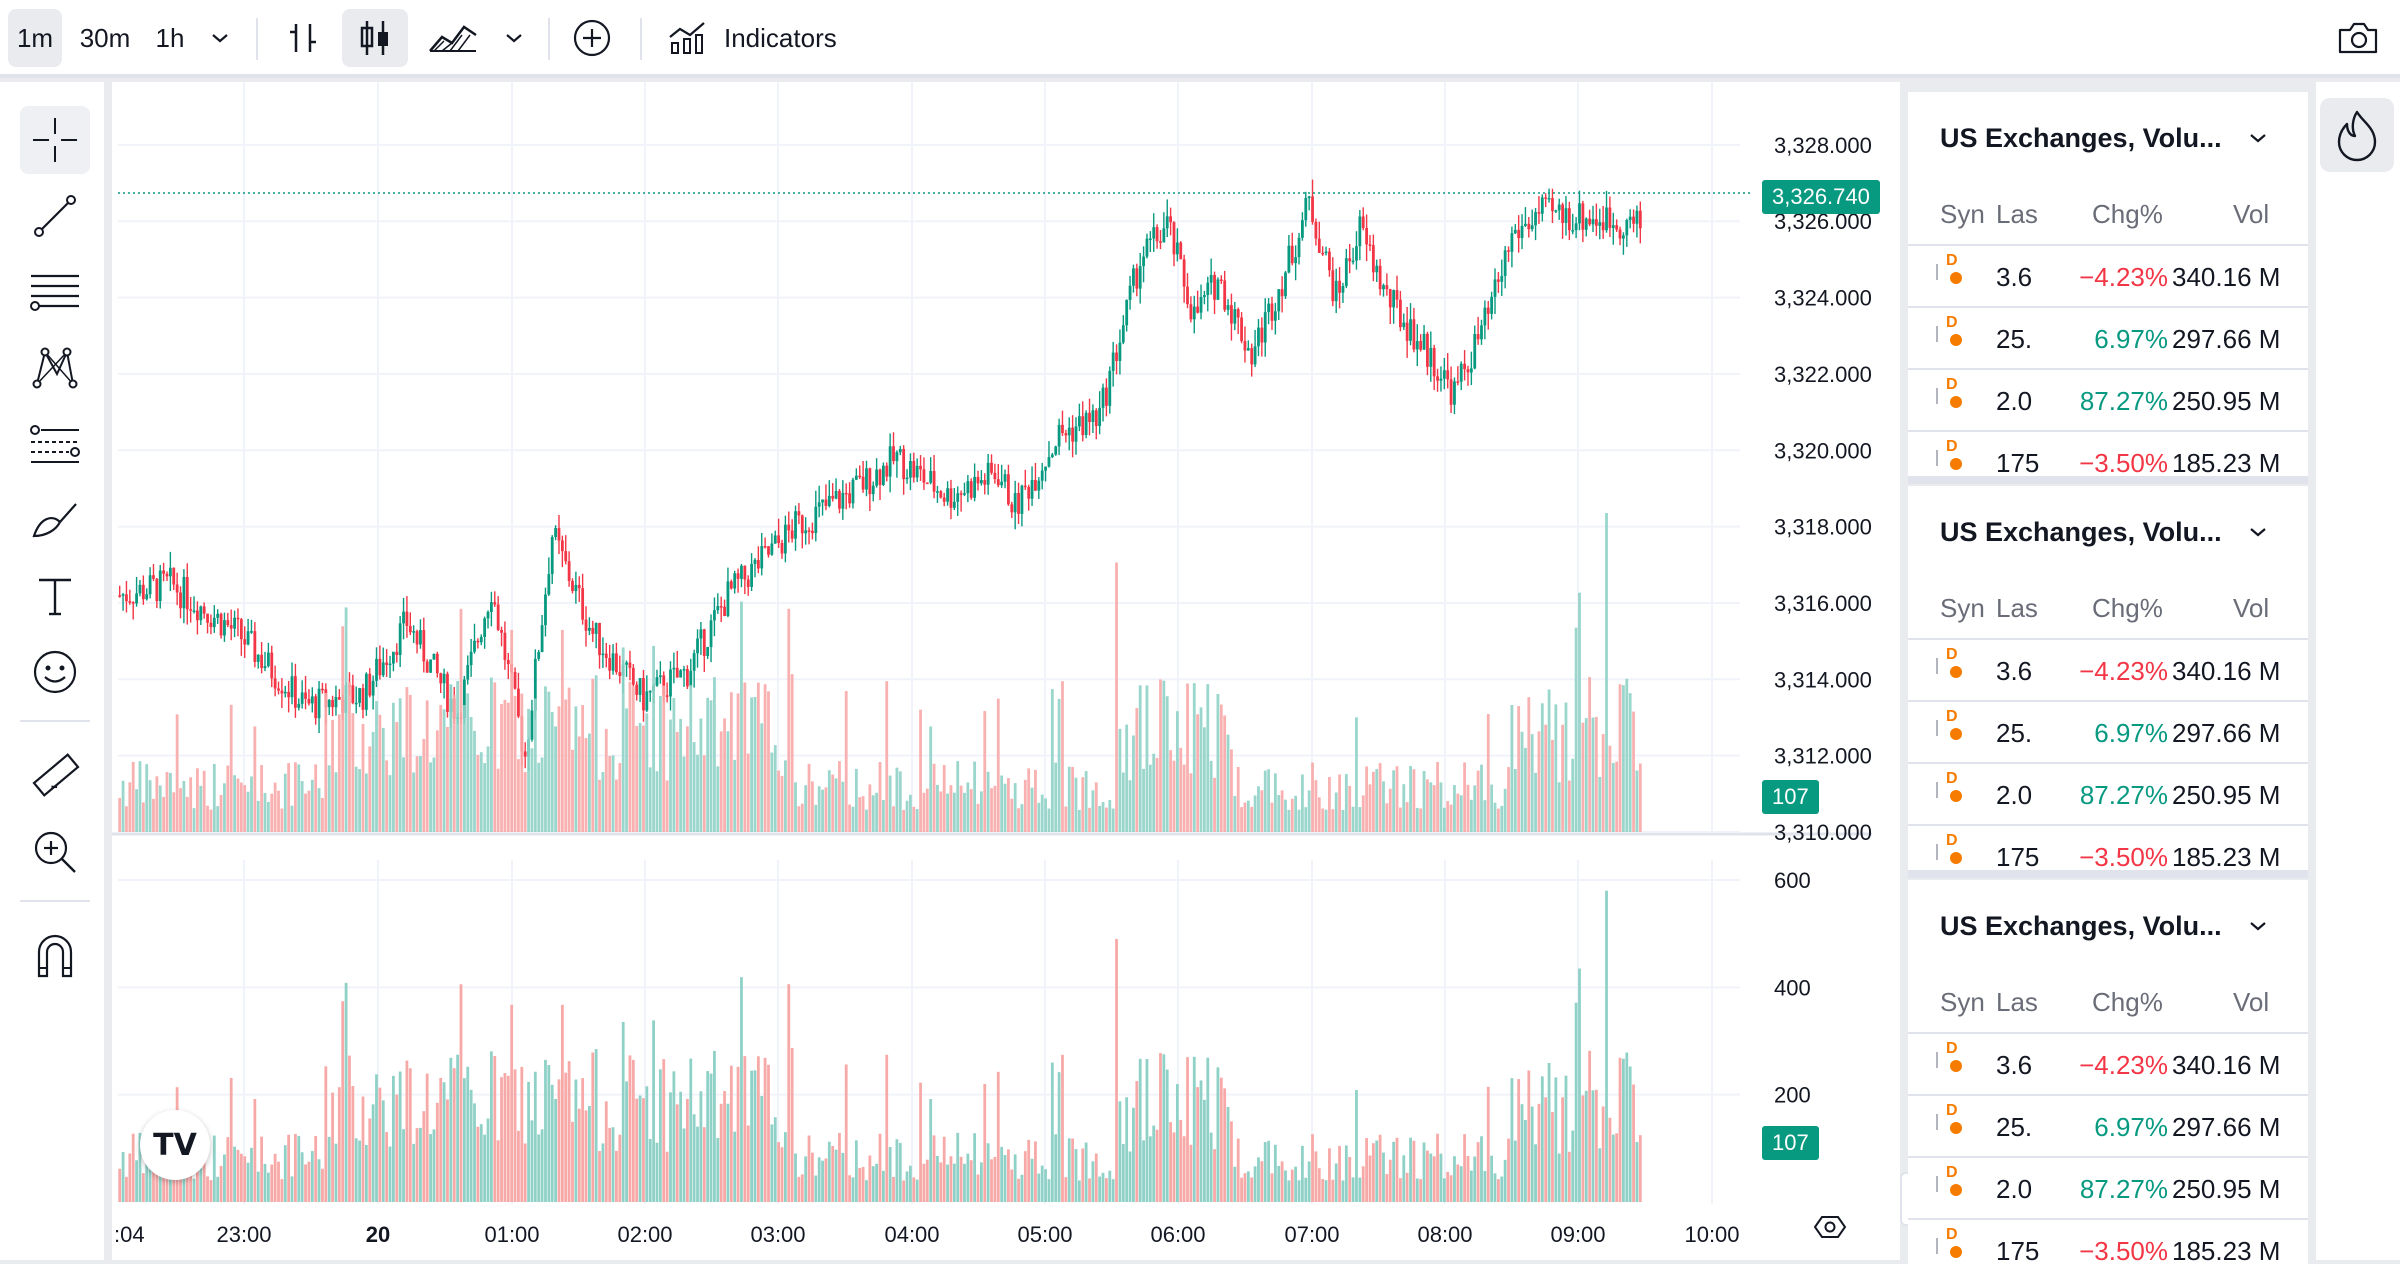 The image size is (2400, 1264). I want to click on indicators-button: Indicators, so click(764, 38).